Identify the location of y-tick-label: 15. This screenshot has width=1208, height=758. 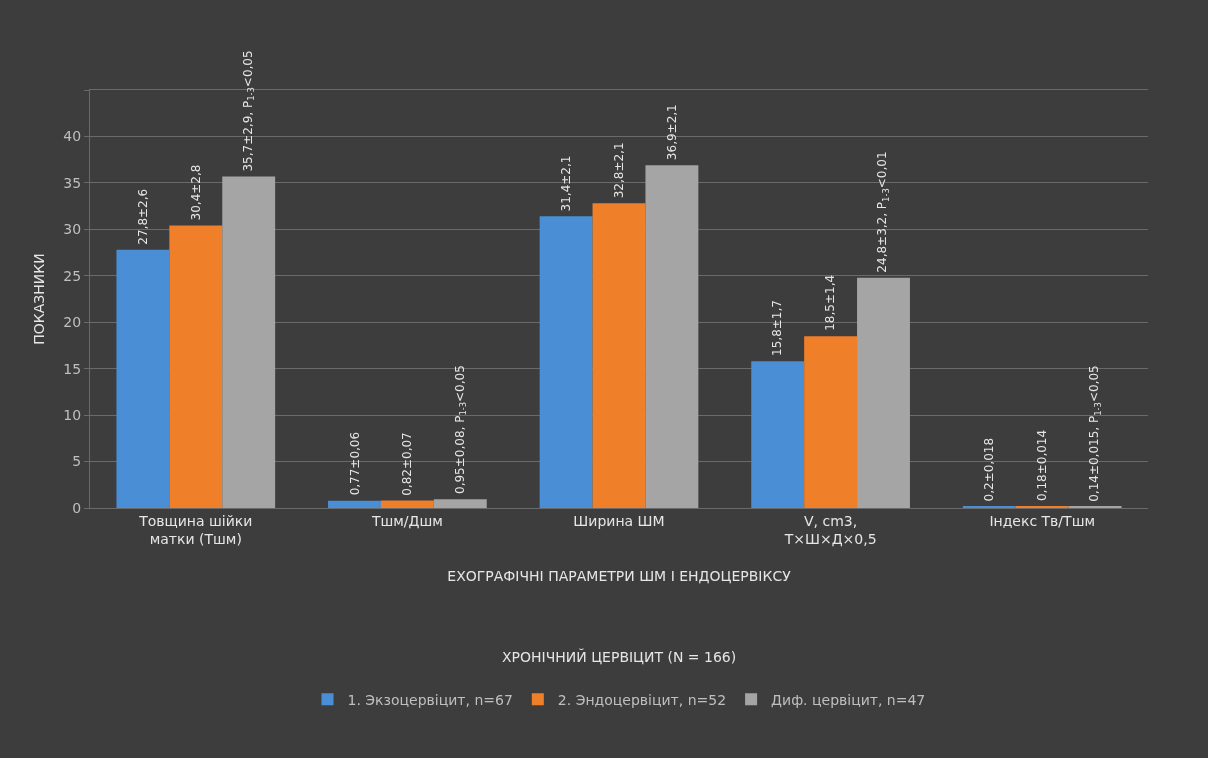
(72, 368).